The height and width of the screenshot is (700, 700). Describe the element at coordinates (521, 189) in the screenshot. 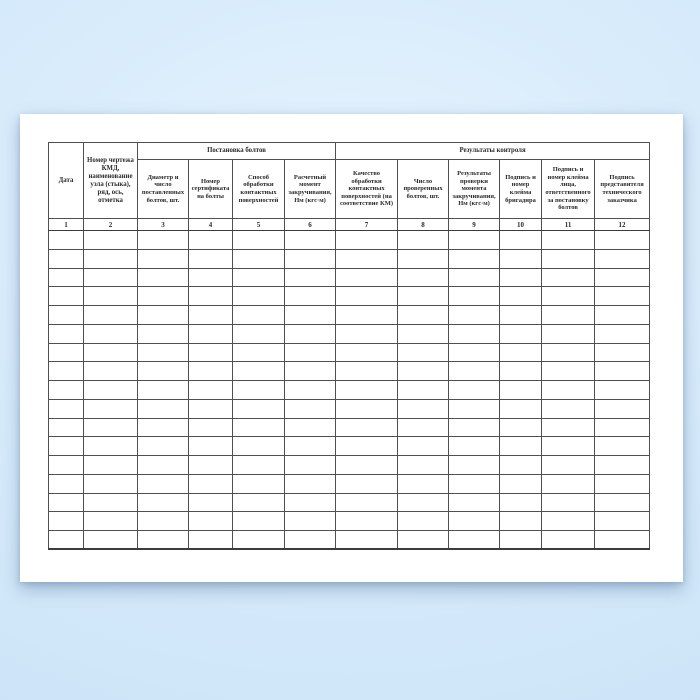

I see `column-header-10: Подпись и номер клейма бригадира` at that location.